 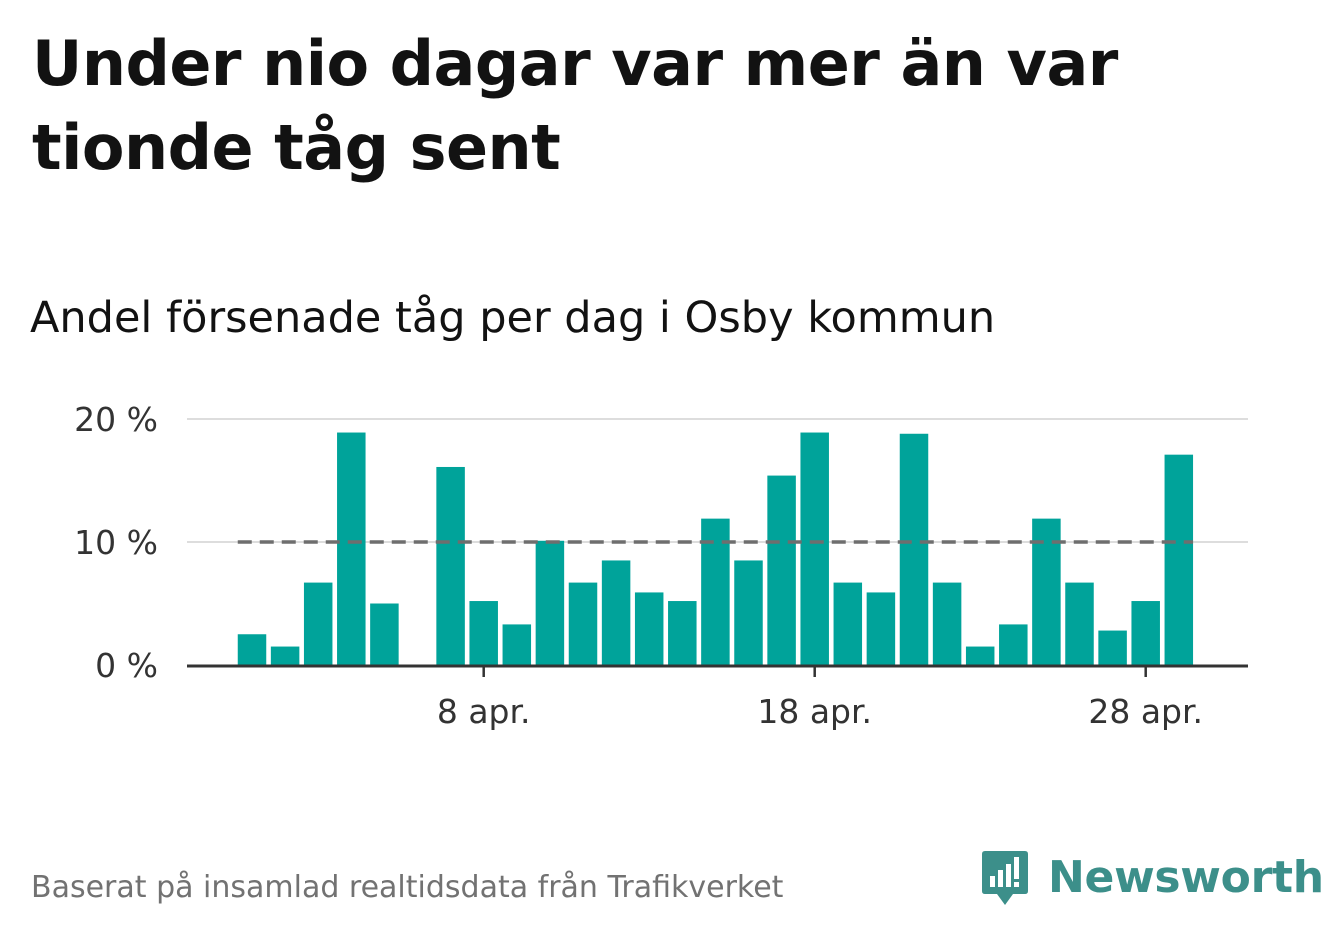 I want to click on x-tick-label: 28 apr., so click(x=1145, y=711).